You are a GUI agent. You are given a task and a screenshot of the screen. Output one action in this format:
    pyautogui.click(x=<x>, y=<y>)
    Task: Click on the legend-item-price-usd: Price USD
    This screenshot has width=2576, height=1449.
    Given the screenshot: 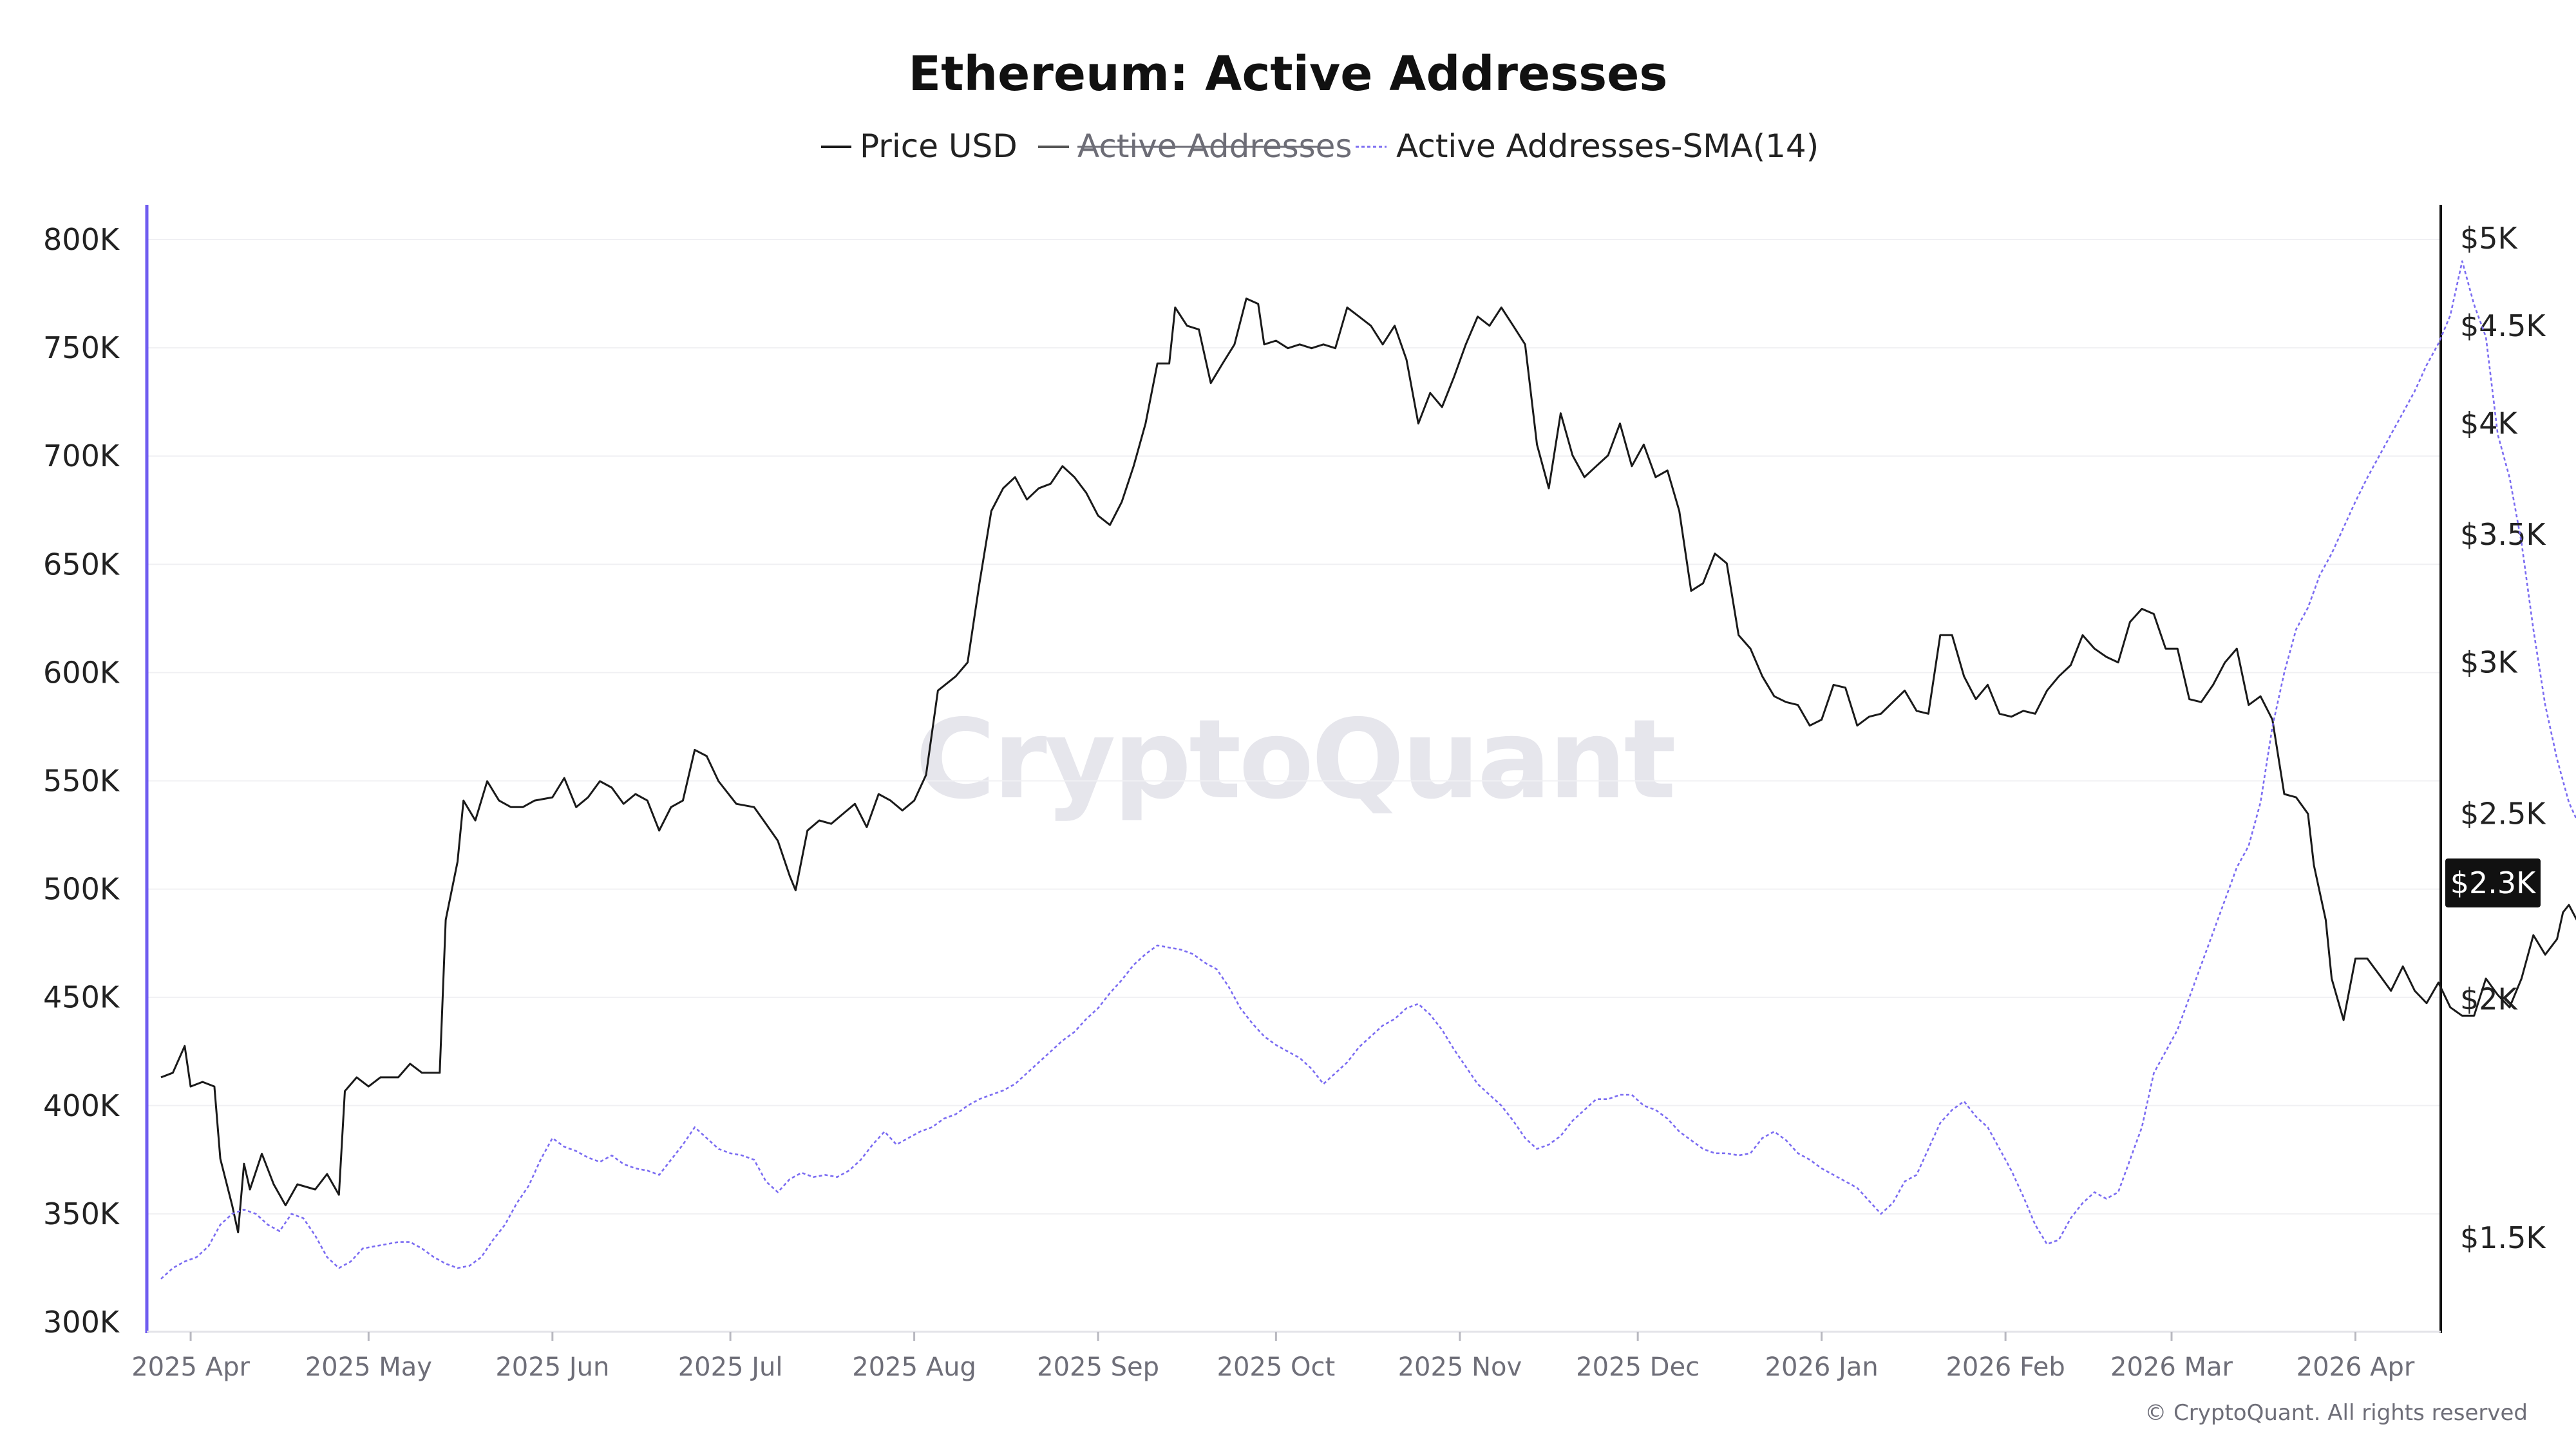 What is the action you would take?
    pyautogui.click(x=919, y=147)
    